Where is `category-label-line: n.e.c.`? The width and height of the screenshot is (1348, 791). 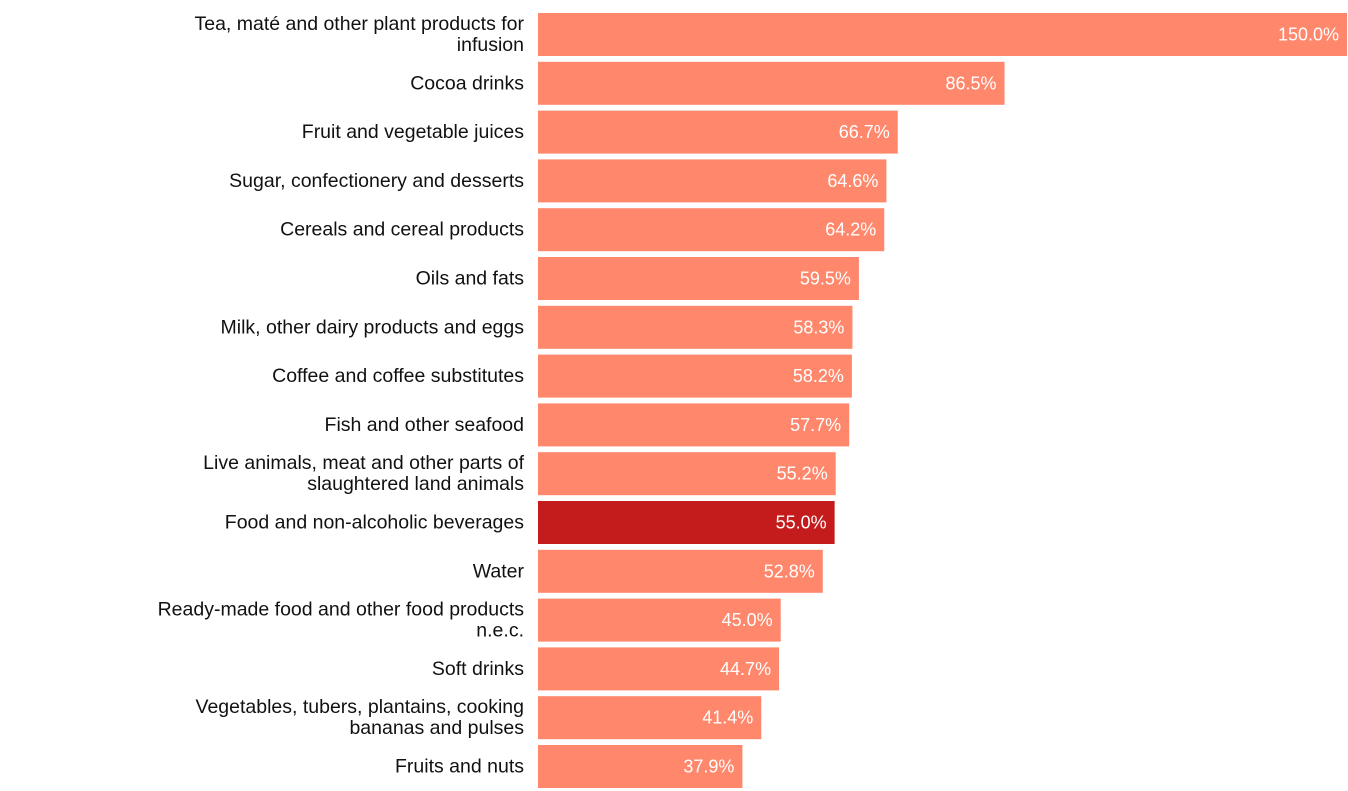 category-label-line: n.e.c. is located at coordinates (500, 631).